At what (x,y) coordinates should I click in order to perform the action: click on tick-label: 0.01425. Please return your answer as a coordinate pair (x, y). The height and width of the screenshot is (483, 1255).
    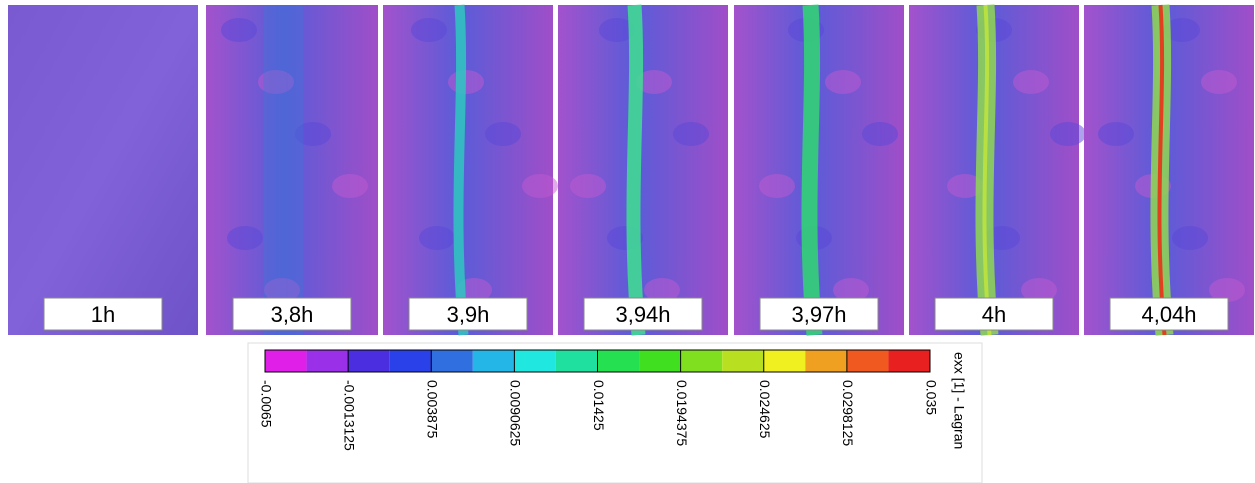
    Looking at the image, I should click on (599, 405).